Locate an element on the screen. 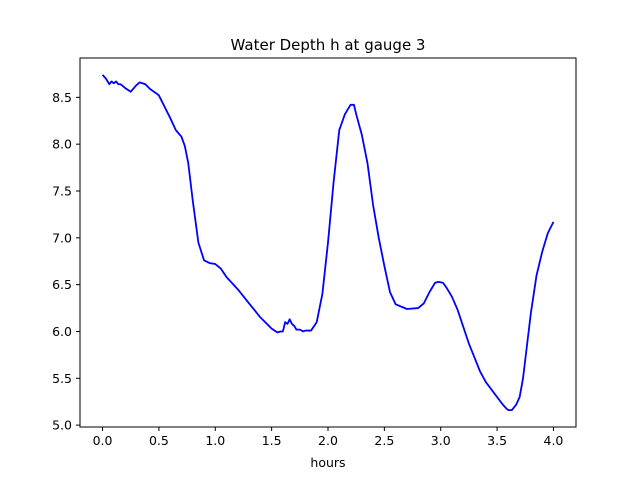 The height and width of the screenshot is (480, 640). x-tick-label: 2.0 is located at coordinates (328, 440).